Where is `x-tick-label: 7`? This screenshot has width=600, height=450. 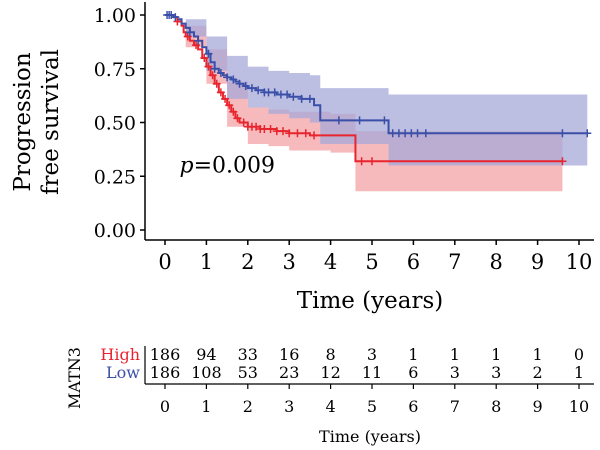
x-tick-label: 7 is located at coordinates (454, 262).